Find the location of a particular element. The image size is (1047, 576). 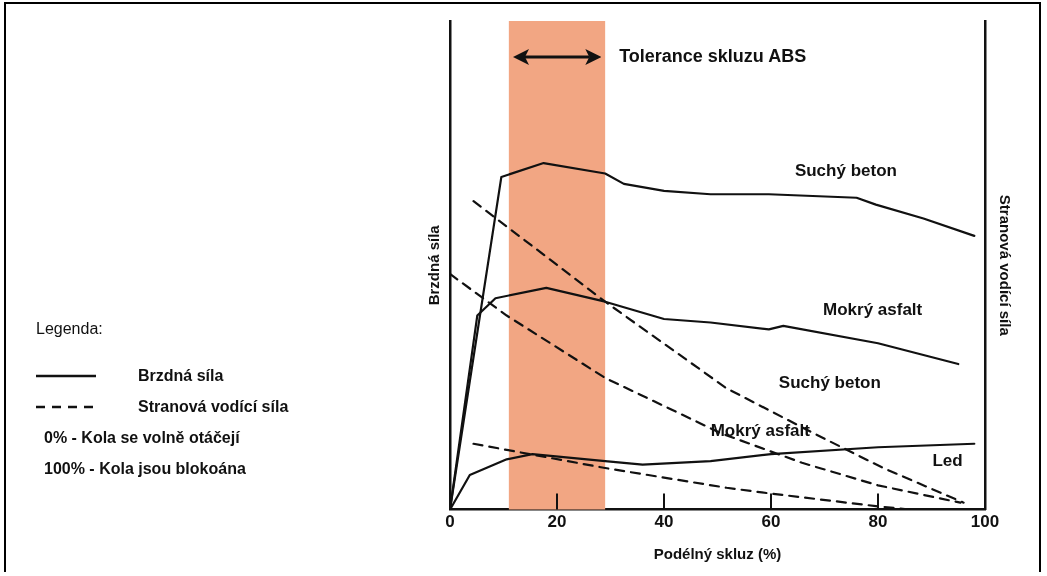

y-axis-title: Brzdná síla is located at coordinates (434, 265).